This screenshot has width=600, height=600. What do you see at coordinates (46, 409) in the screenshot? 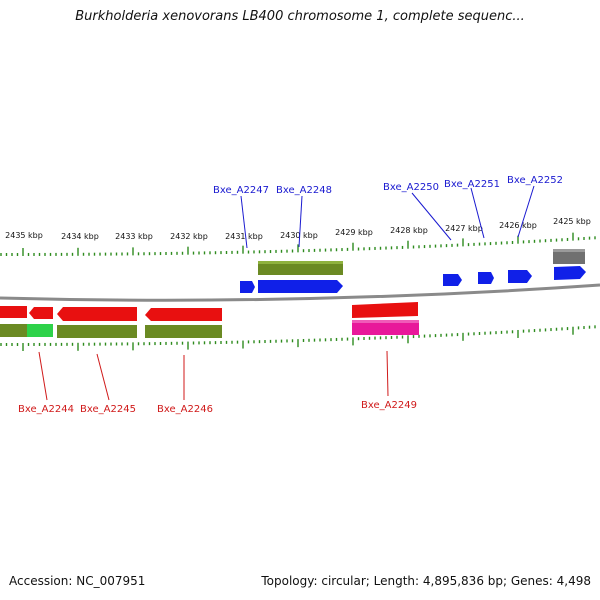
I see `gene-label-bottom: Bxe_A2244` at bounding box center [46, 409].